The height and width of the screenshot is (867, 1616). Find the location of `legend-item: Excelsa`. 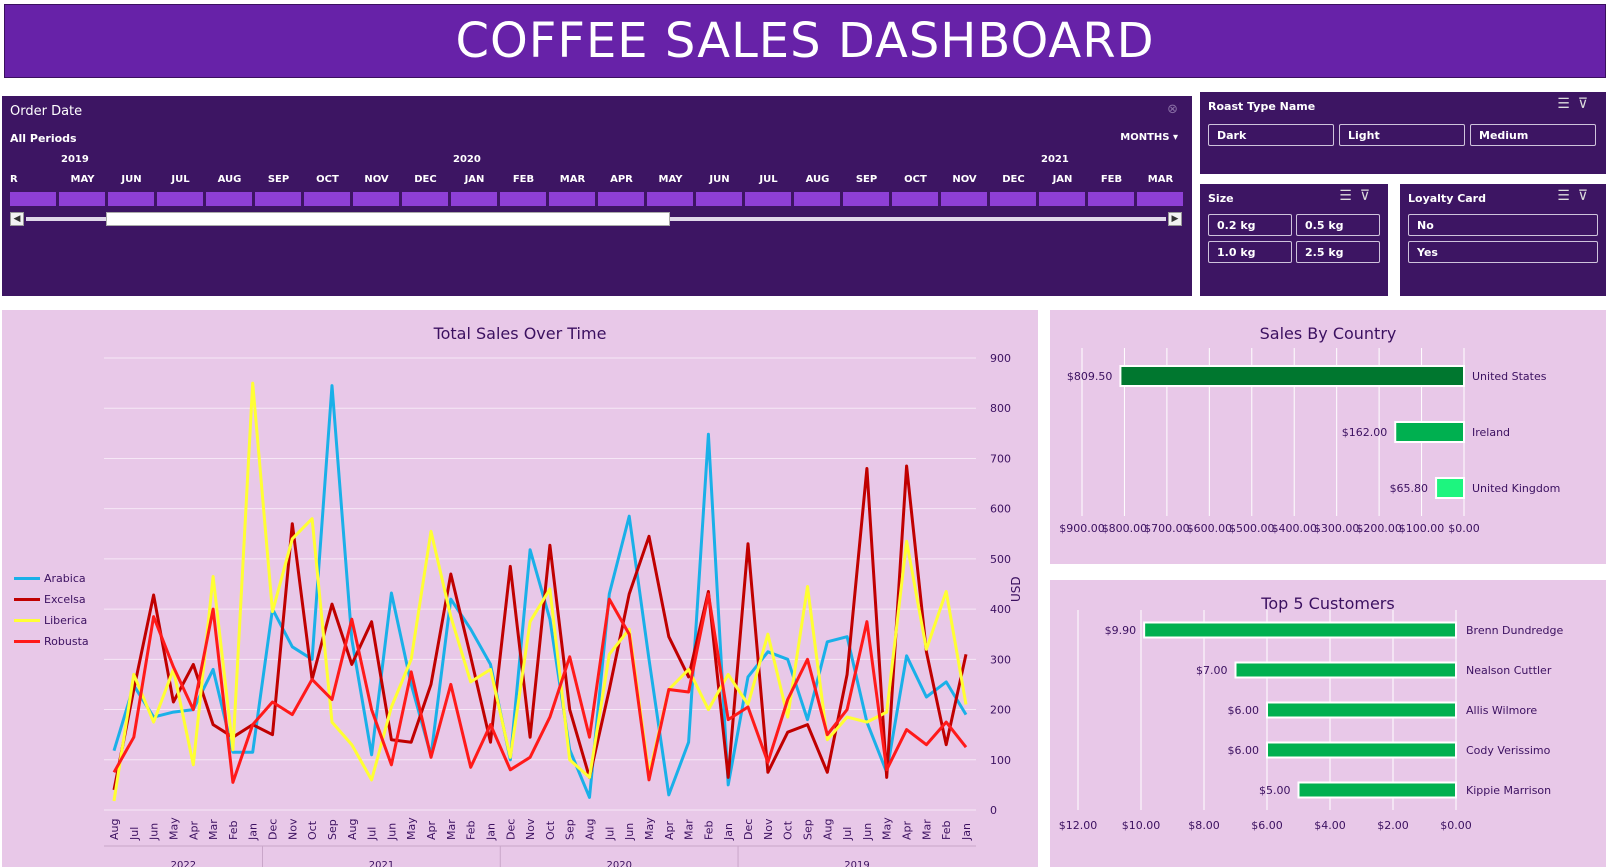

legend-item: Excelsa is located at coordinates (51, 599).